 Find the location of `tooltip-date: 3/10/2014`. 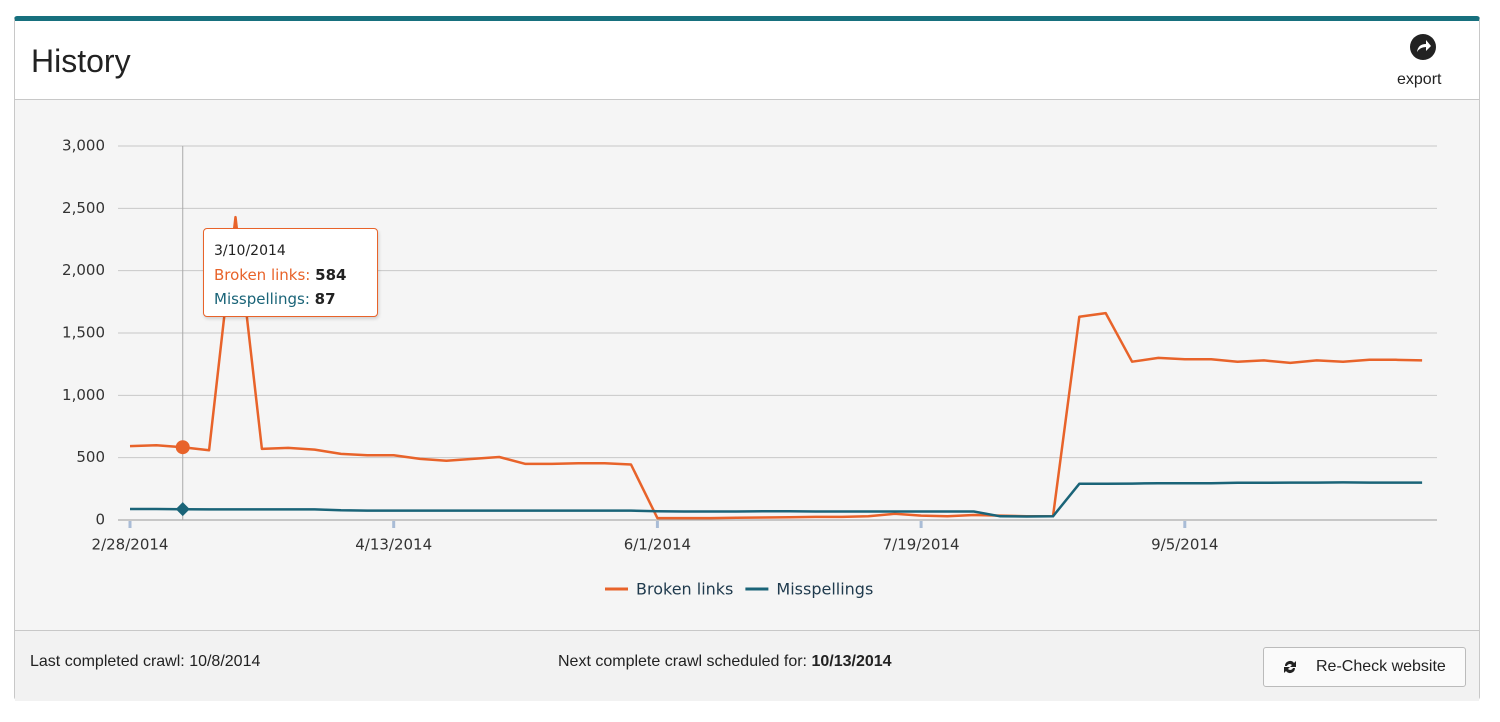

tooltip-date: 3/10/2014 is located at coordinates (250, 251).